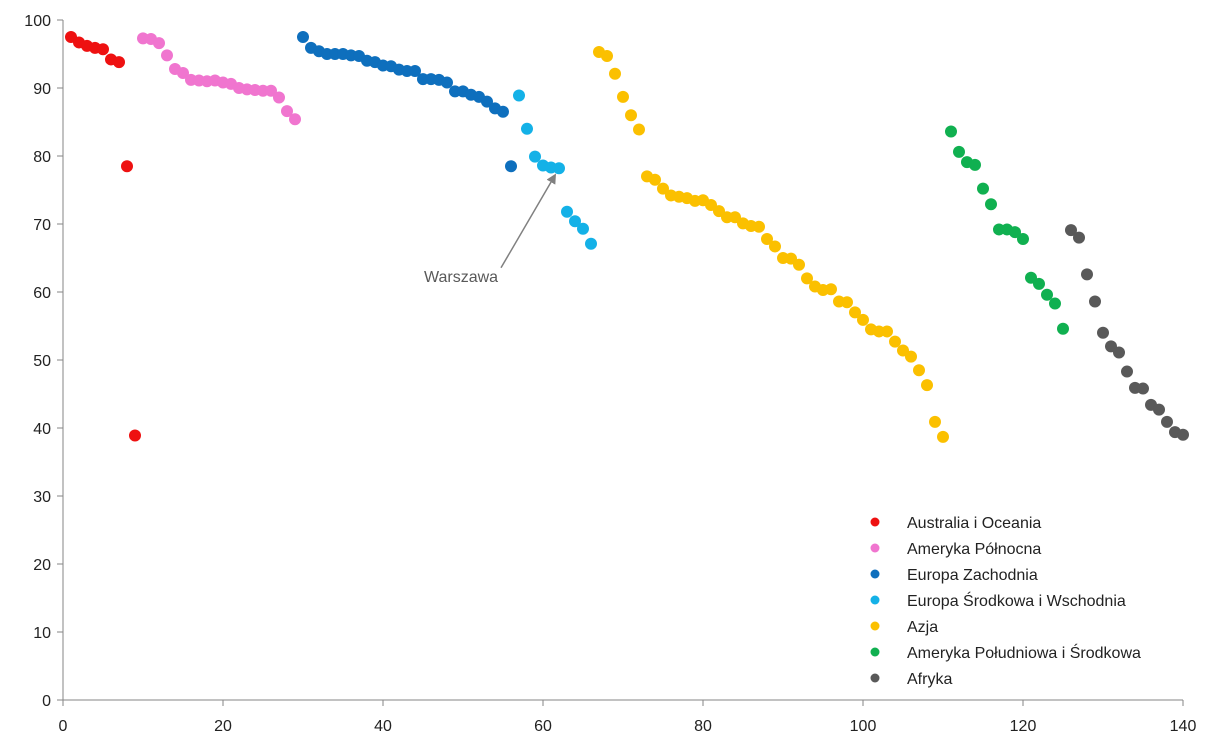  I want to click on x-tick-label: 80, so click(703, 726).